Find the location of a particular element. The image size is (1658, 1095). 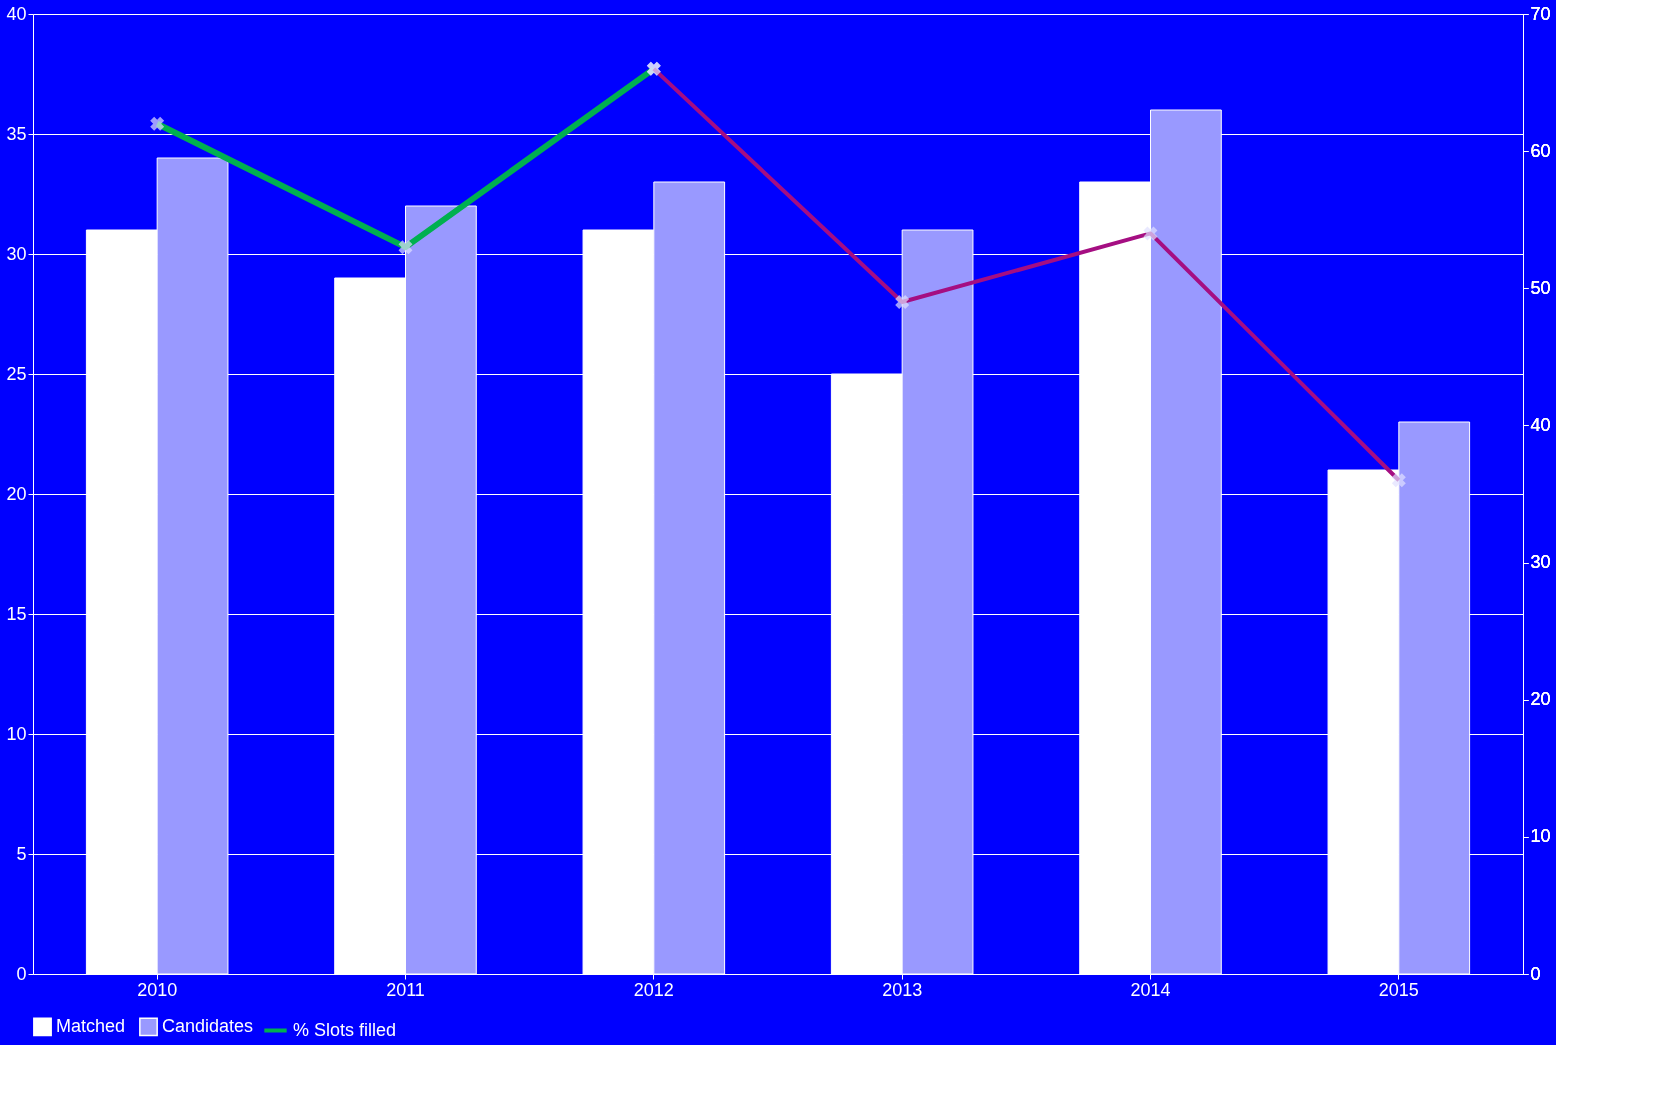

y2-tick-label: 10 is located at coordinates (1540, 836).